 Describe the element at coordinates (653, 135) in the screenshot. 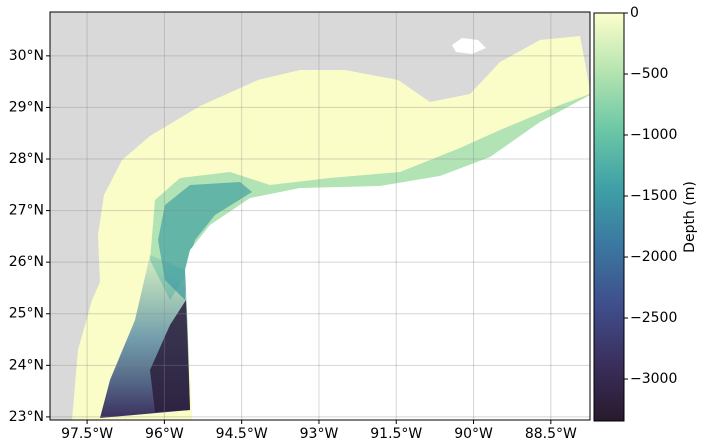

I see `colorbar-tick-label: −1000` at that location.